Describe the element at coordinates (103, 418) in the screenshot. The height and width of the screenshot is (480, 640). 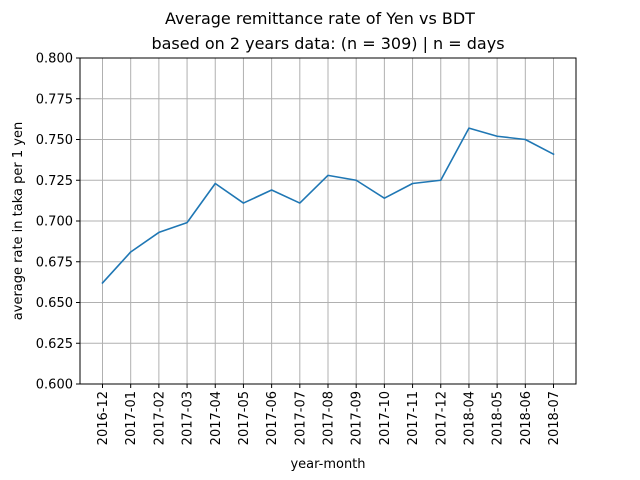
I see `x-tick-label: 2016-12` at that location.